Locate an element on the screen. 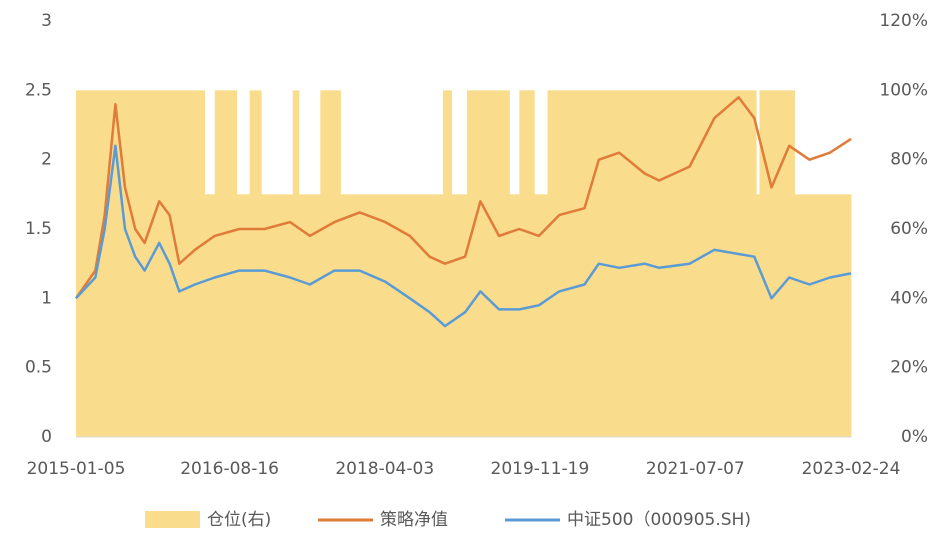 The width and height of the screenshot is (939, 543). y-tick-label: 1.5 is located at coordinates (38, 229).